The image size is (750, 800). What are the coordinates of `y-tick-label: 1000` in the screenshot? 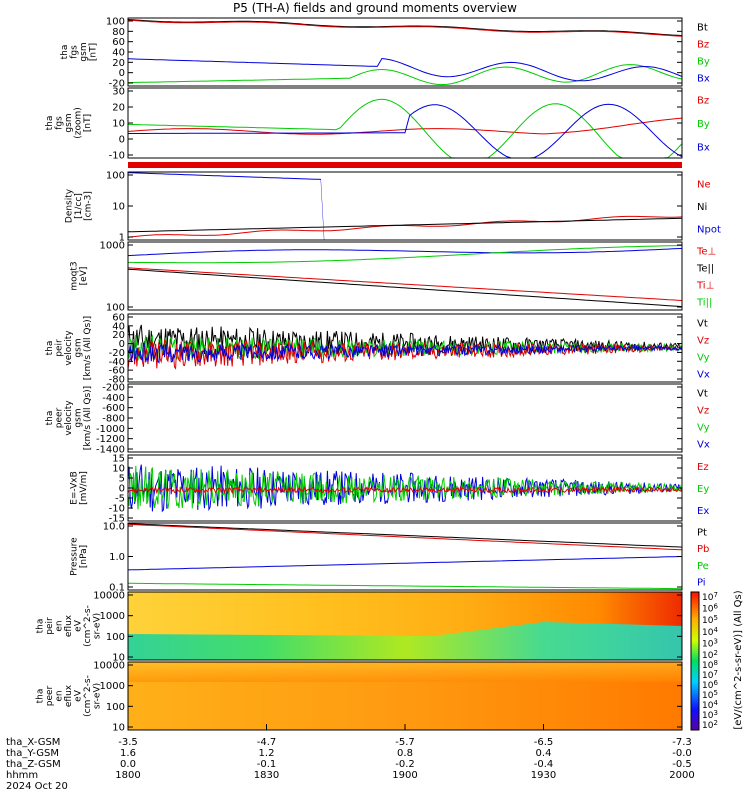 It's located at (112, 616).